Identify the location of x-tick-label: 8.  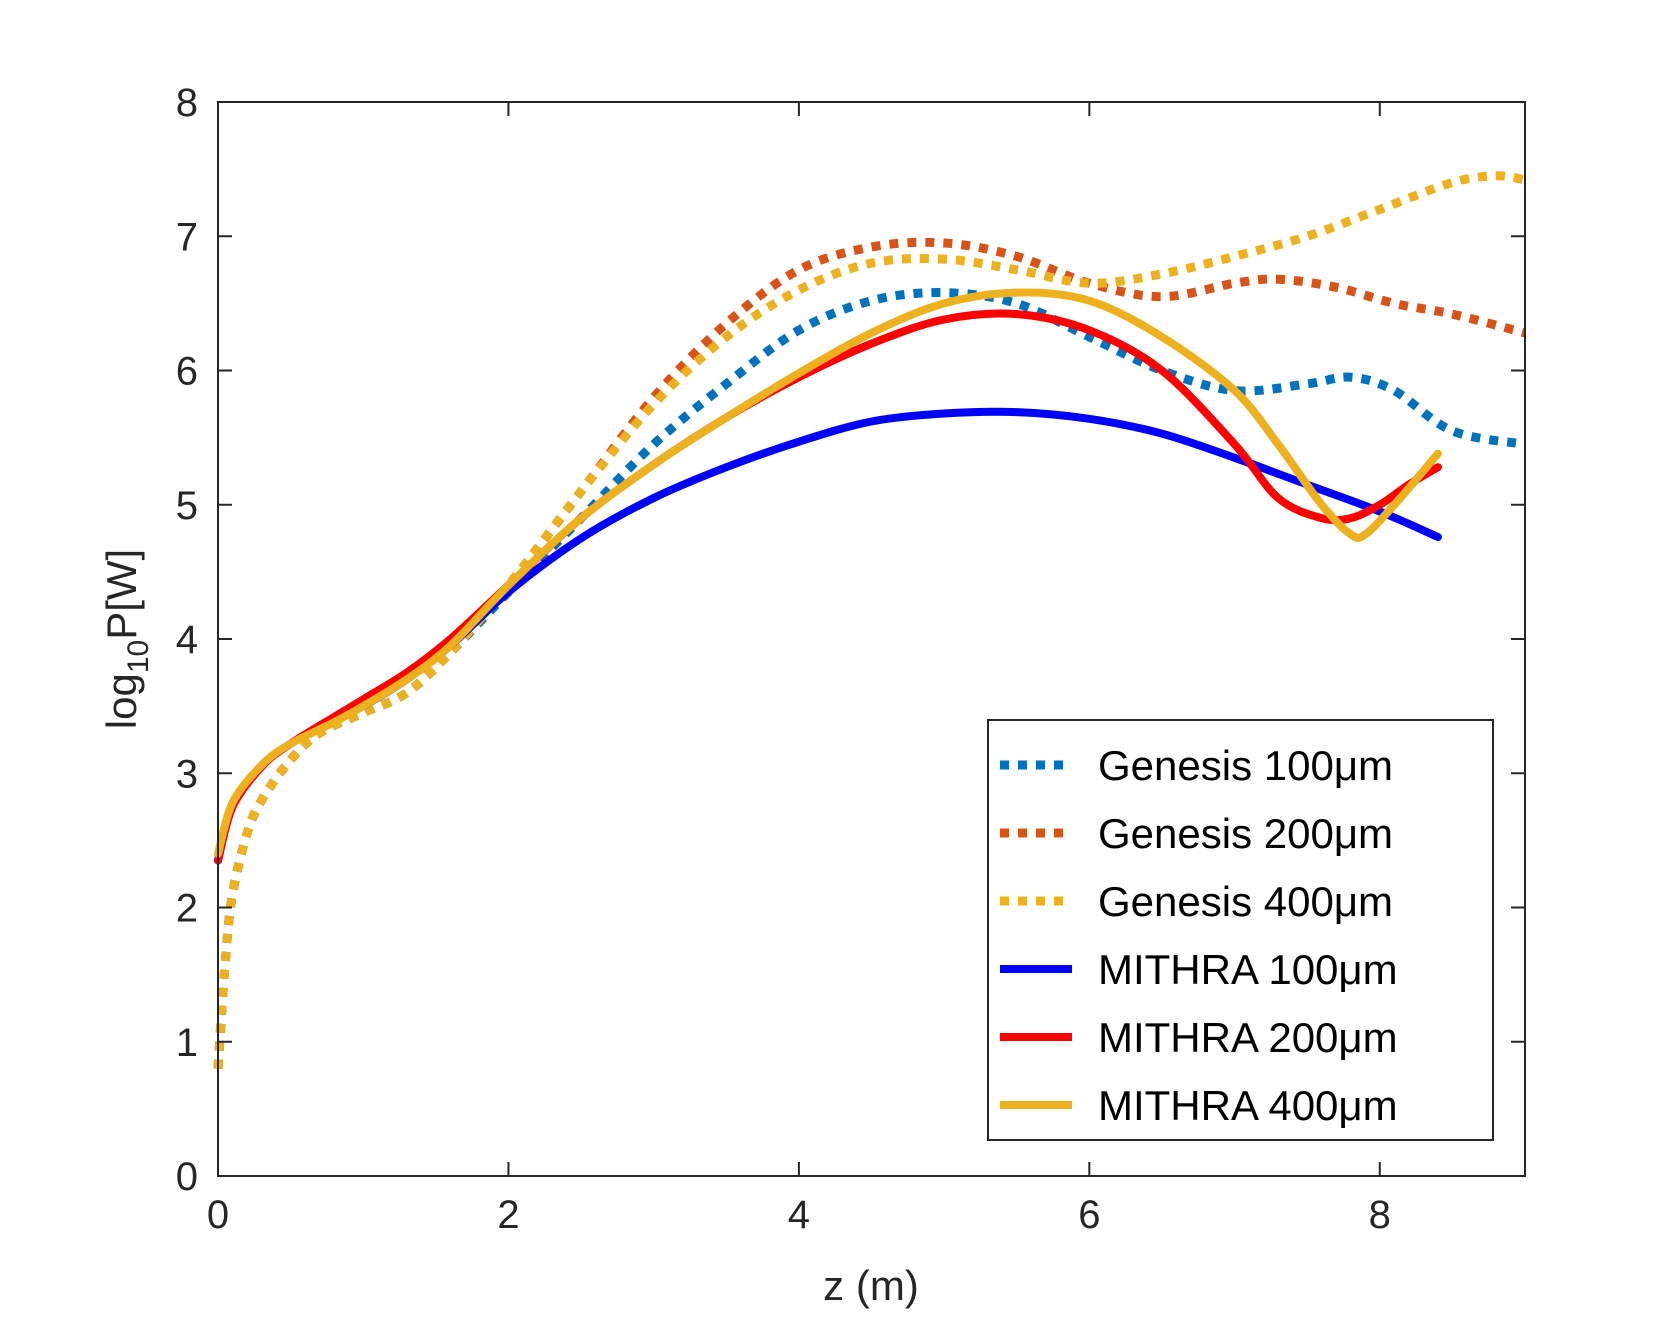
(1380, 1215).